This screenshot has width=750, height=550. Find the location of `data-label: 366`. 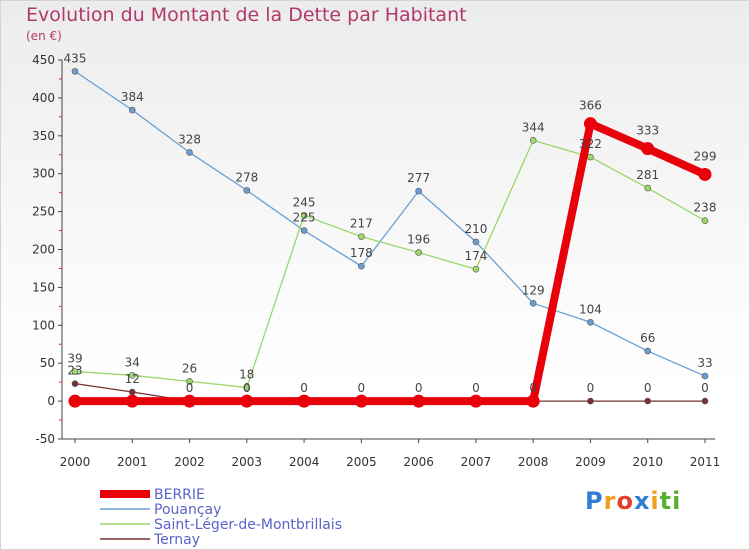

data-label: 366 is located at coordinates (590, 106).